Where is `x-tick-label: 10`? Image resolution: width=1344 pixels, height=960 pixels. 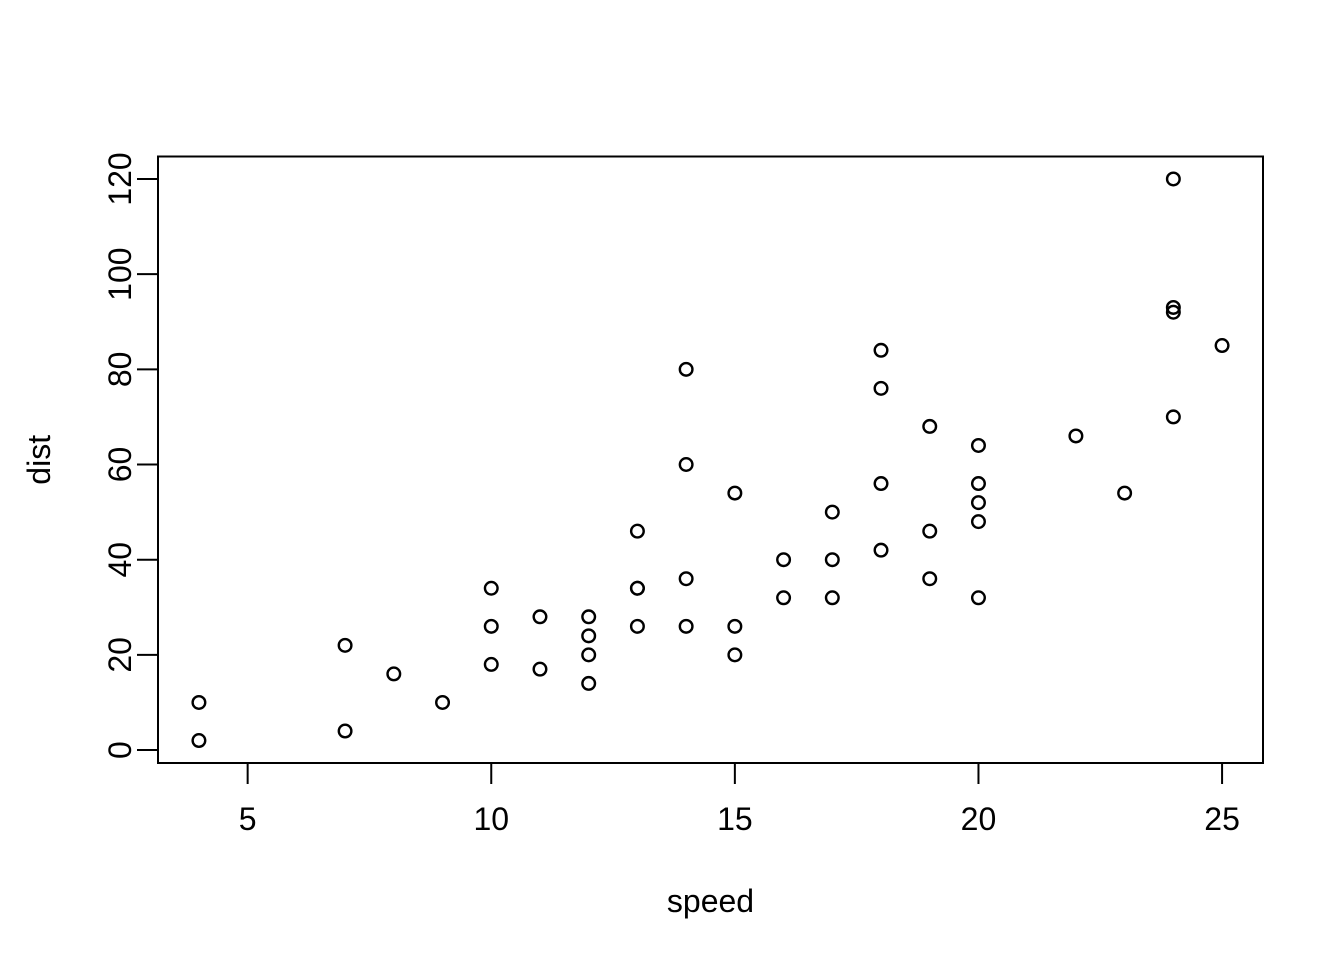 x-tick-label: 10 is located at coordinates (491, 819).